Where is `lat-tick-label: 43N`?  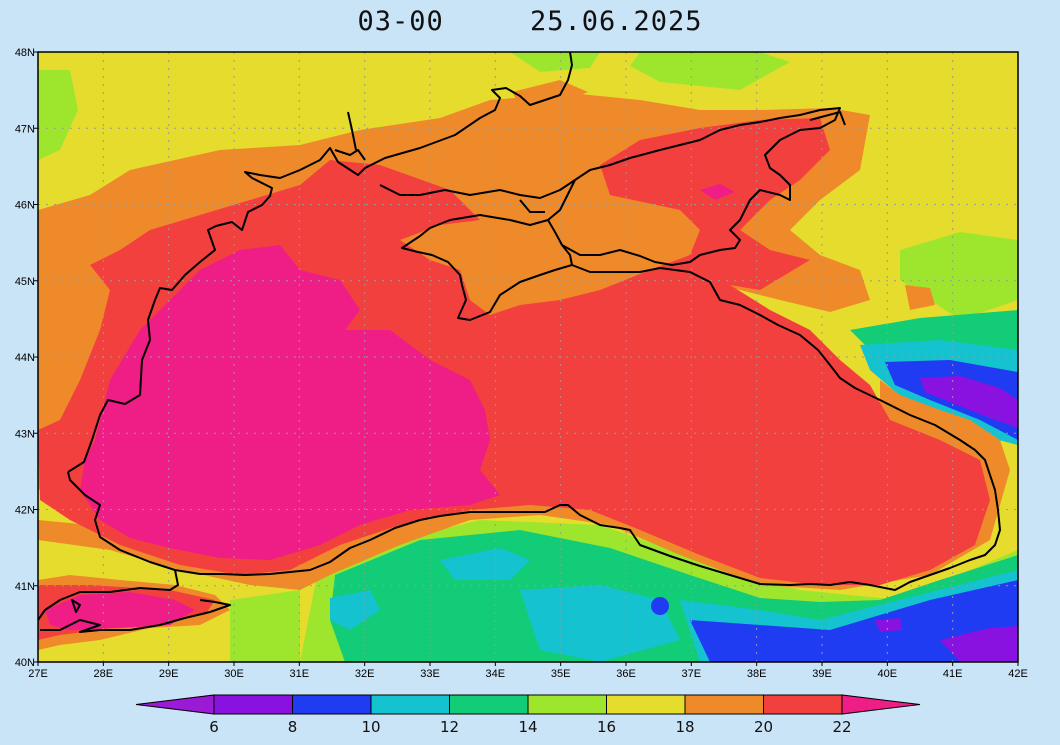
lat-tick-label: 43N is located at coordinates (25, 434).